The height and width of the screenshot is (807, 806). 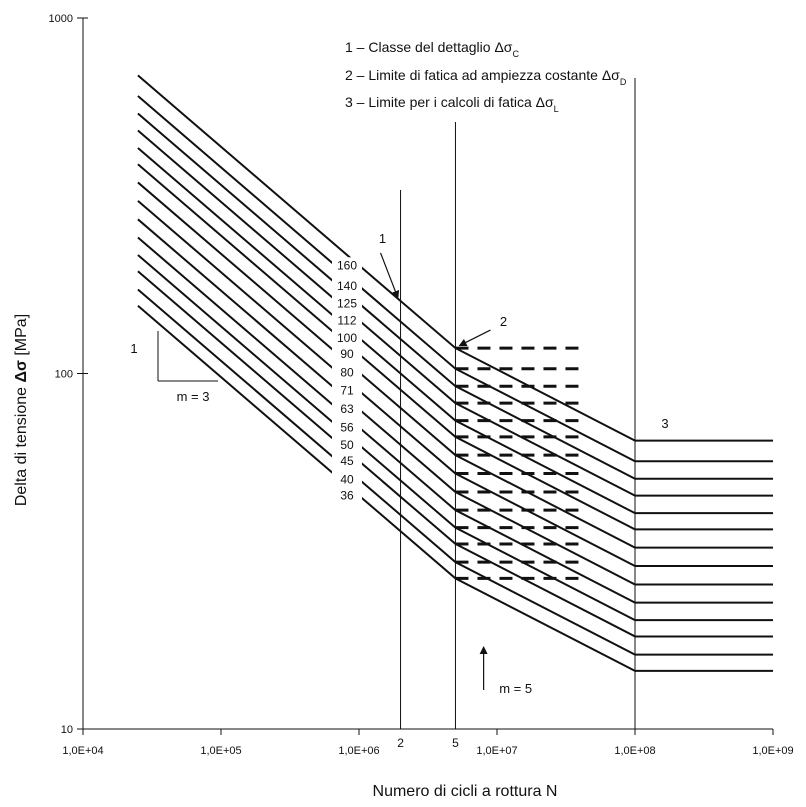 I want to click on category-label-90: 90, so click(x=347, y=354).